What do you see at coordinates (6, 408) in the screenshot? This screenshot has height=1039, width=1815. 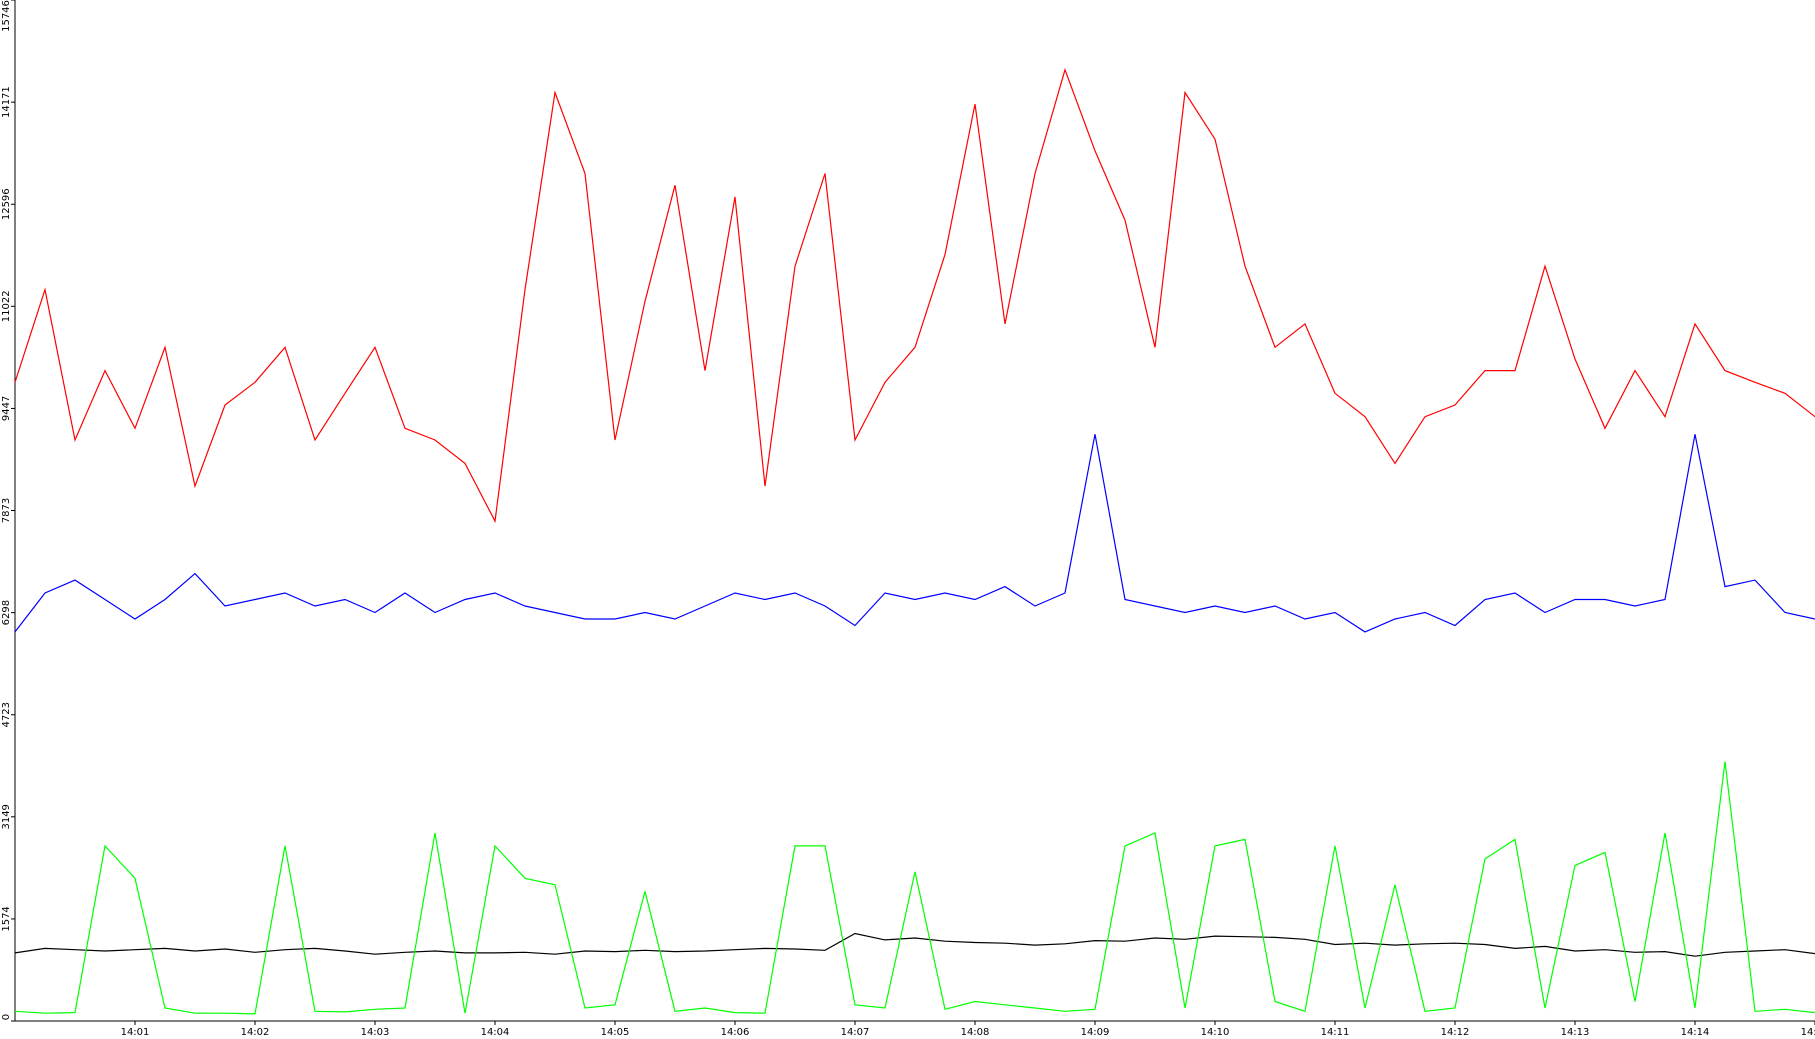 I see `y-tick-label: 9447` at bounding box center [6, 408].